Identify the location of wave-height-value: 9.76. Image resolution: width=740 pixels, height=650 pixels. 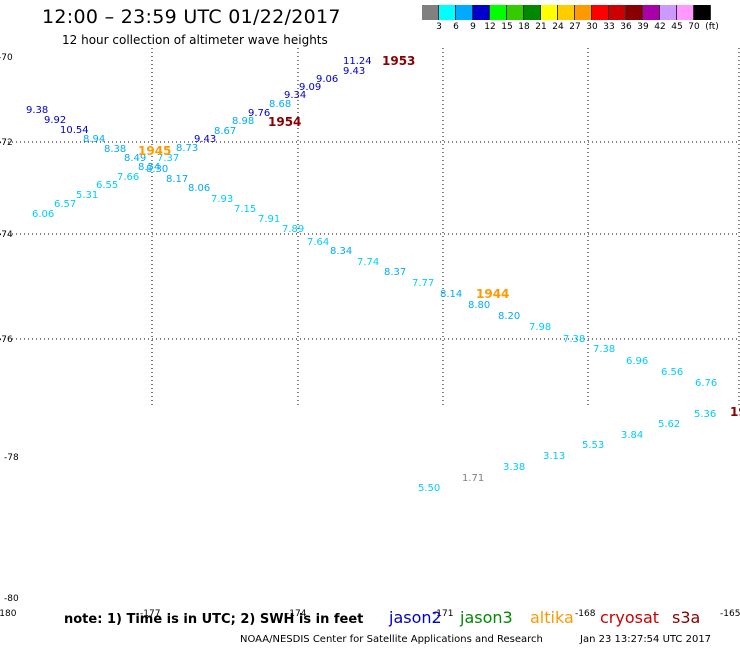
(259, 113).